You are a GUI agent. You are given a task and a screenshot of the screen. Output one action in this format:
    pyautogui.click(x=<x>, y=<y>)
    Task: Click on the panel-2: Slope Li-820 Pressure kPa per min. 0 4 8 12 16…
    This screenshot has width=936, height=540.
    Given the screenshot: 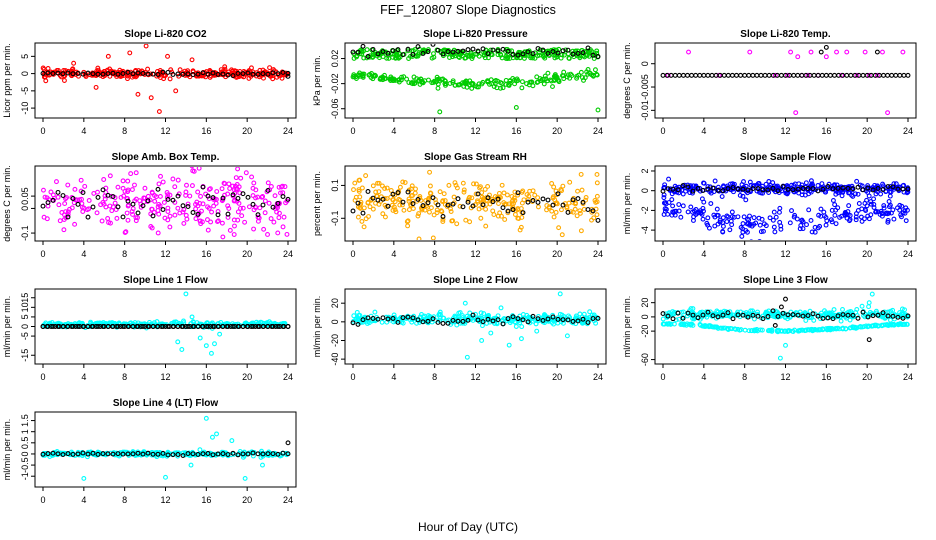 What is the action you would take?
    pyautogui.click(x=459, y=82)
    